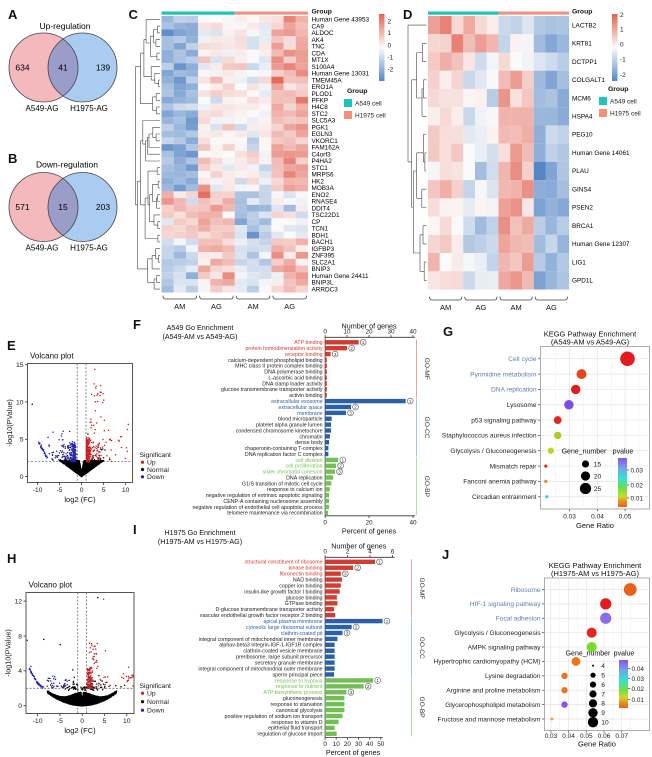  I want to click on svg-text: GPD1L, so click(582, 281).